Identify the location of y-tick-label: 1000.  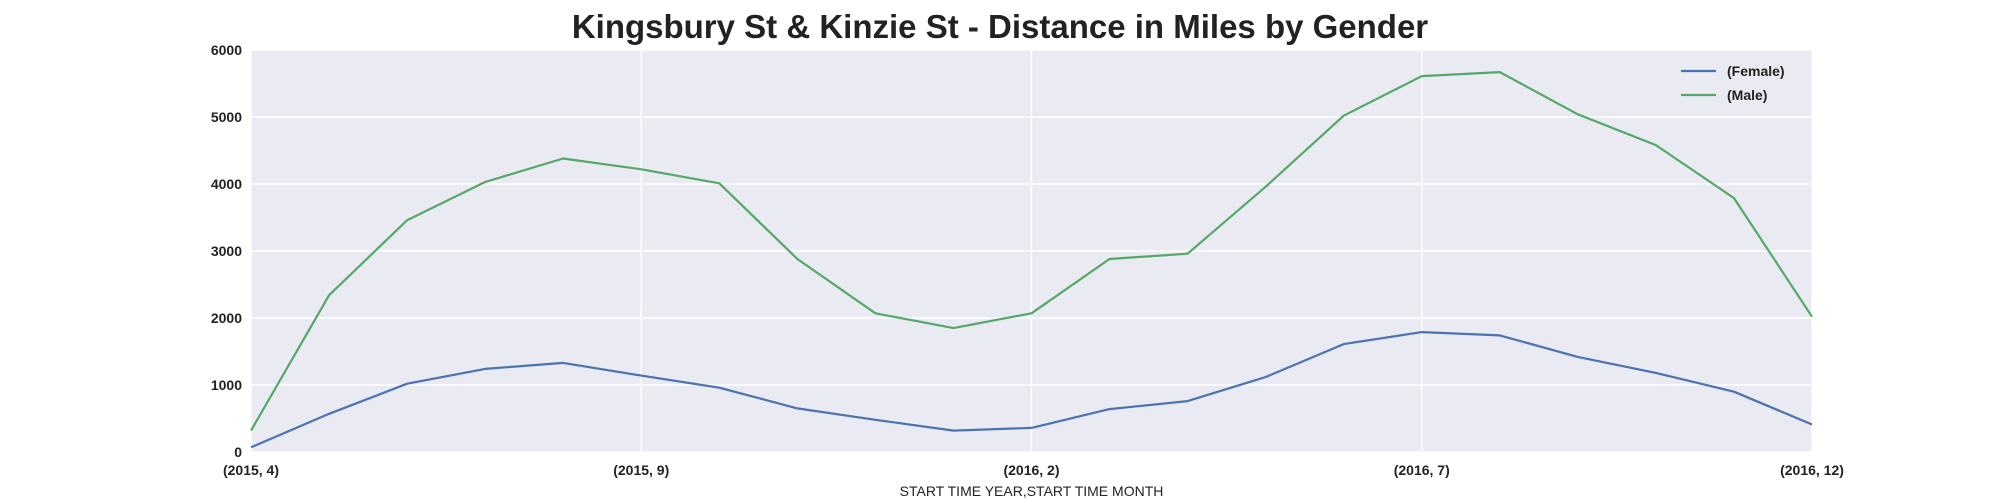
(226, 385).